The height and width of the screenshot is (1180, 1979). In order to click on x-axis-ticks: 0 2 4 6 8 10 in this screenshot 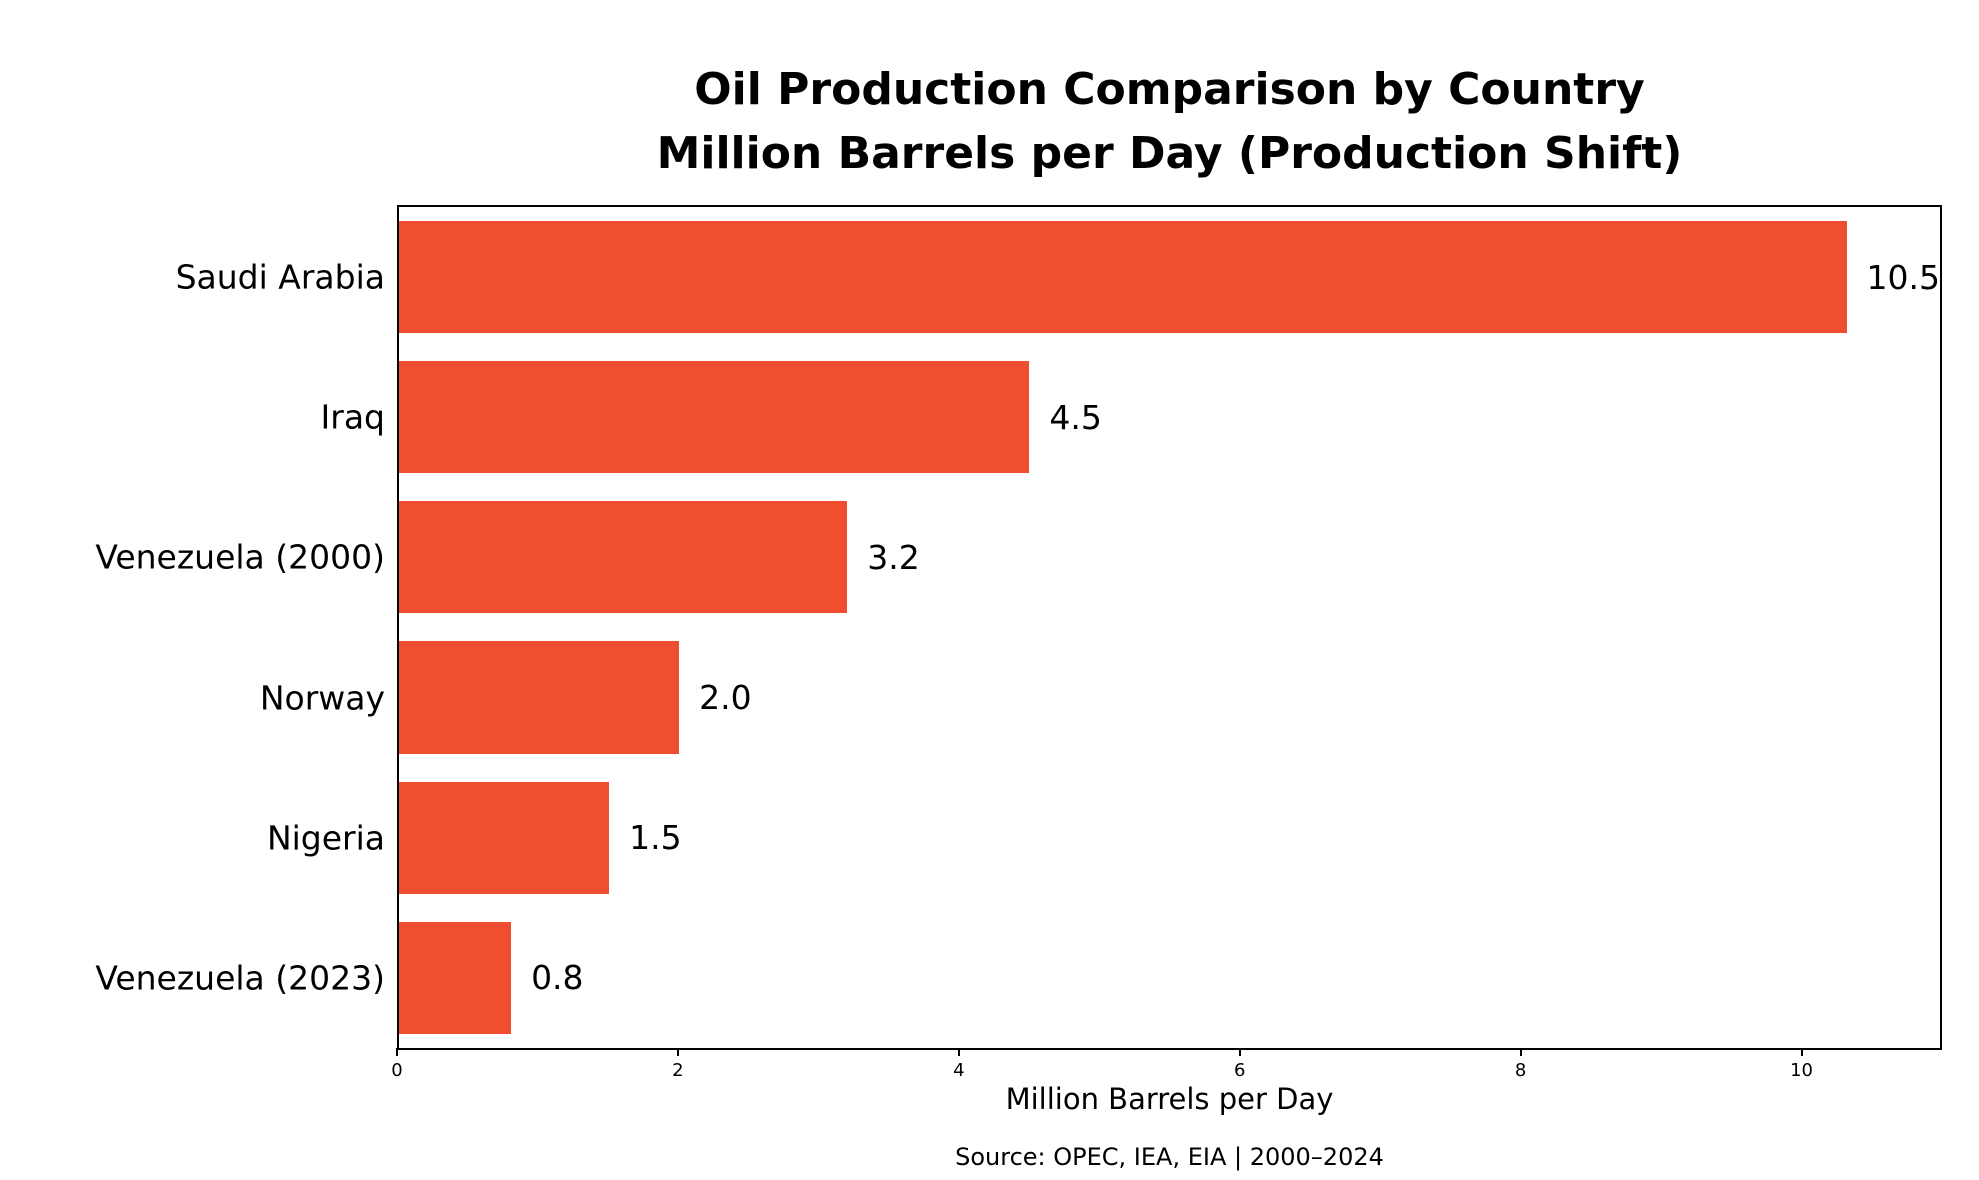, I will do `click(1166, 1068)`.